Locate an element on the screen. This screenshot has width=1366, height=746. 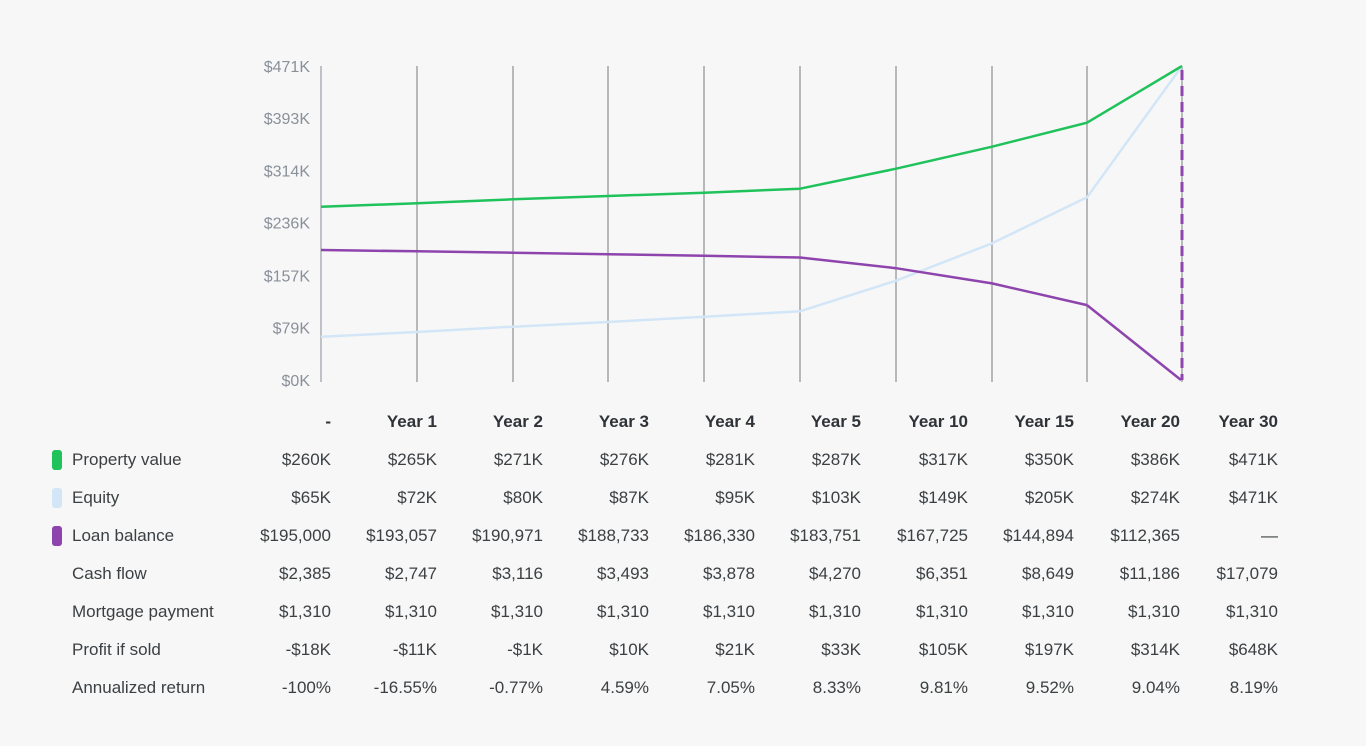
column-header: Year 1 is located at coordinates (411, 421).